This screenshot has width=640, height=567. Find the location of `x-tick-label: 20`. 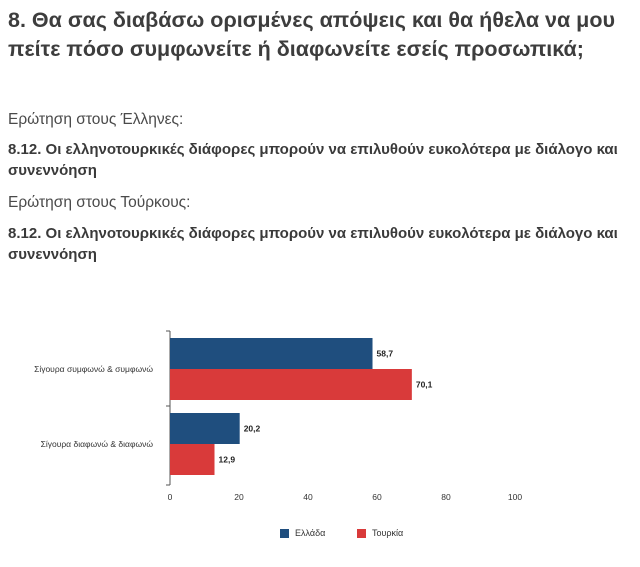

x-tick-label: 20 is located at coordinates (239, 497).